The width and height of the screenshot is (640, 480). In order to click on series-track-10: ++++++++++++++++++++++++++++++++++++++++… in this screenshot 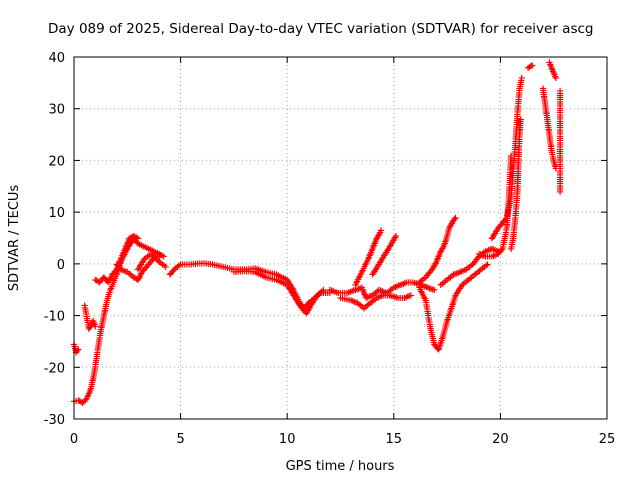, I will do `click(375, 302)`.